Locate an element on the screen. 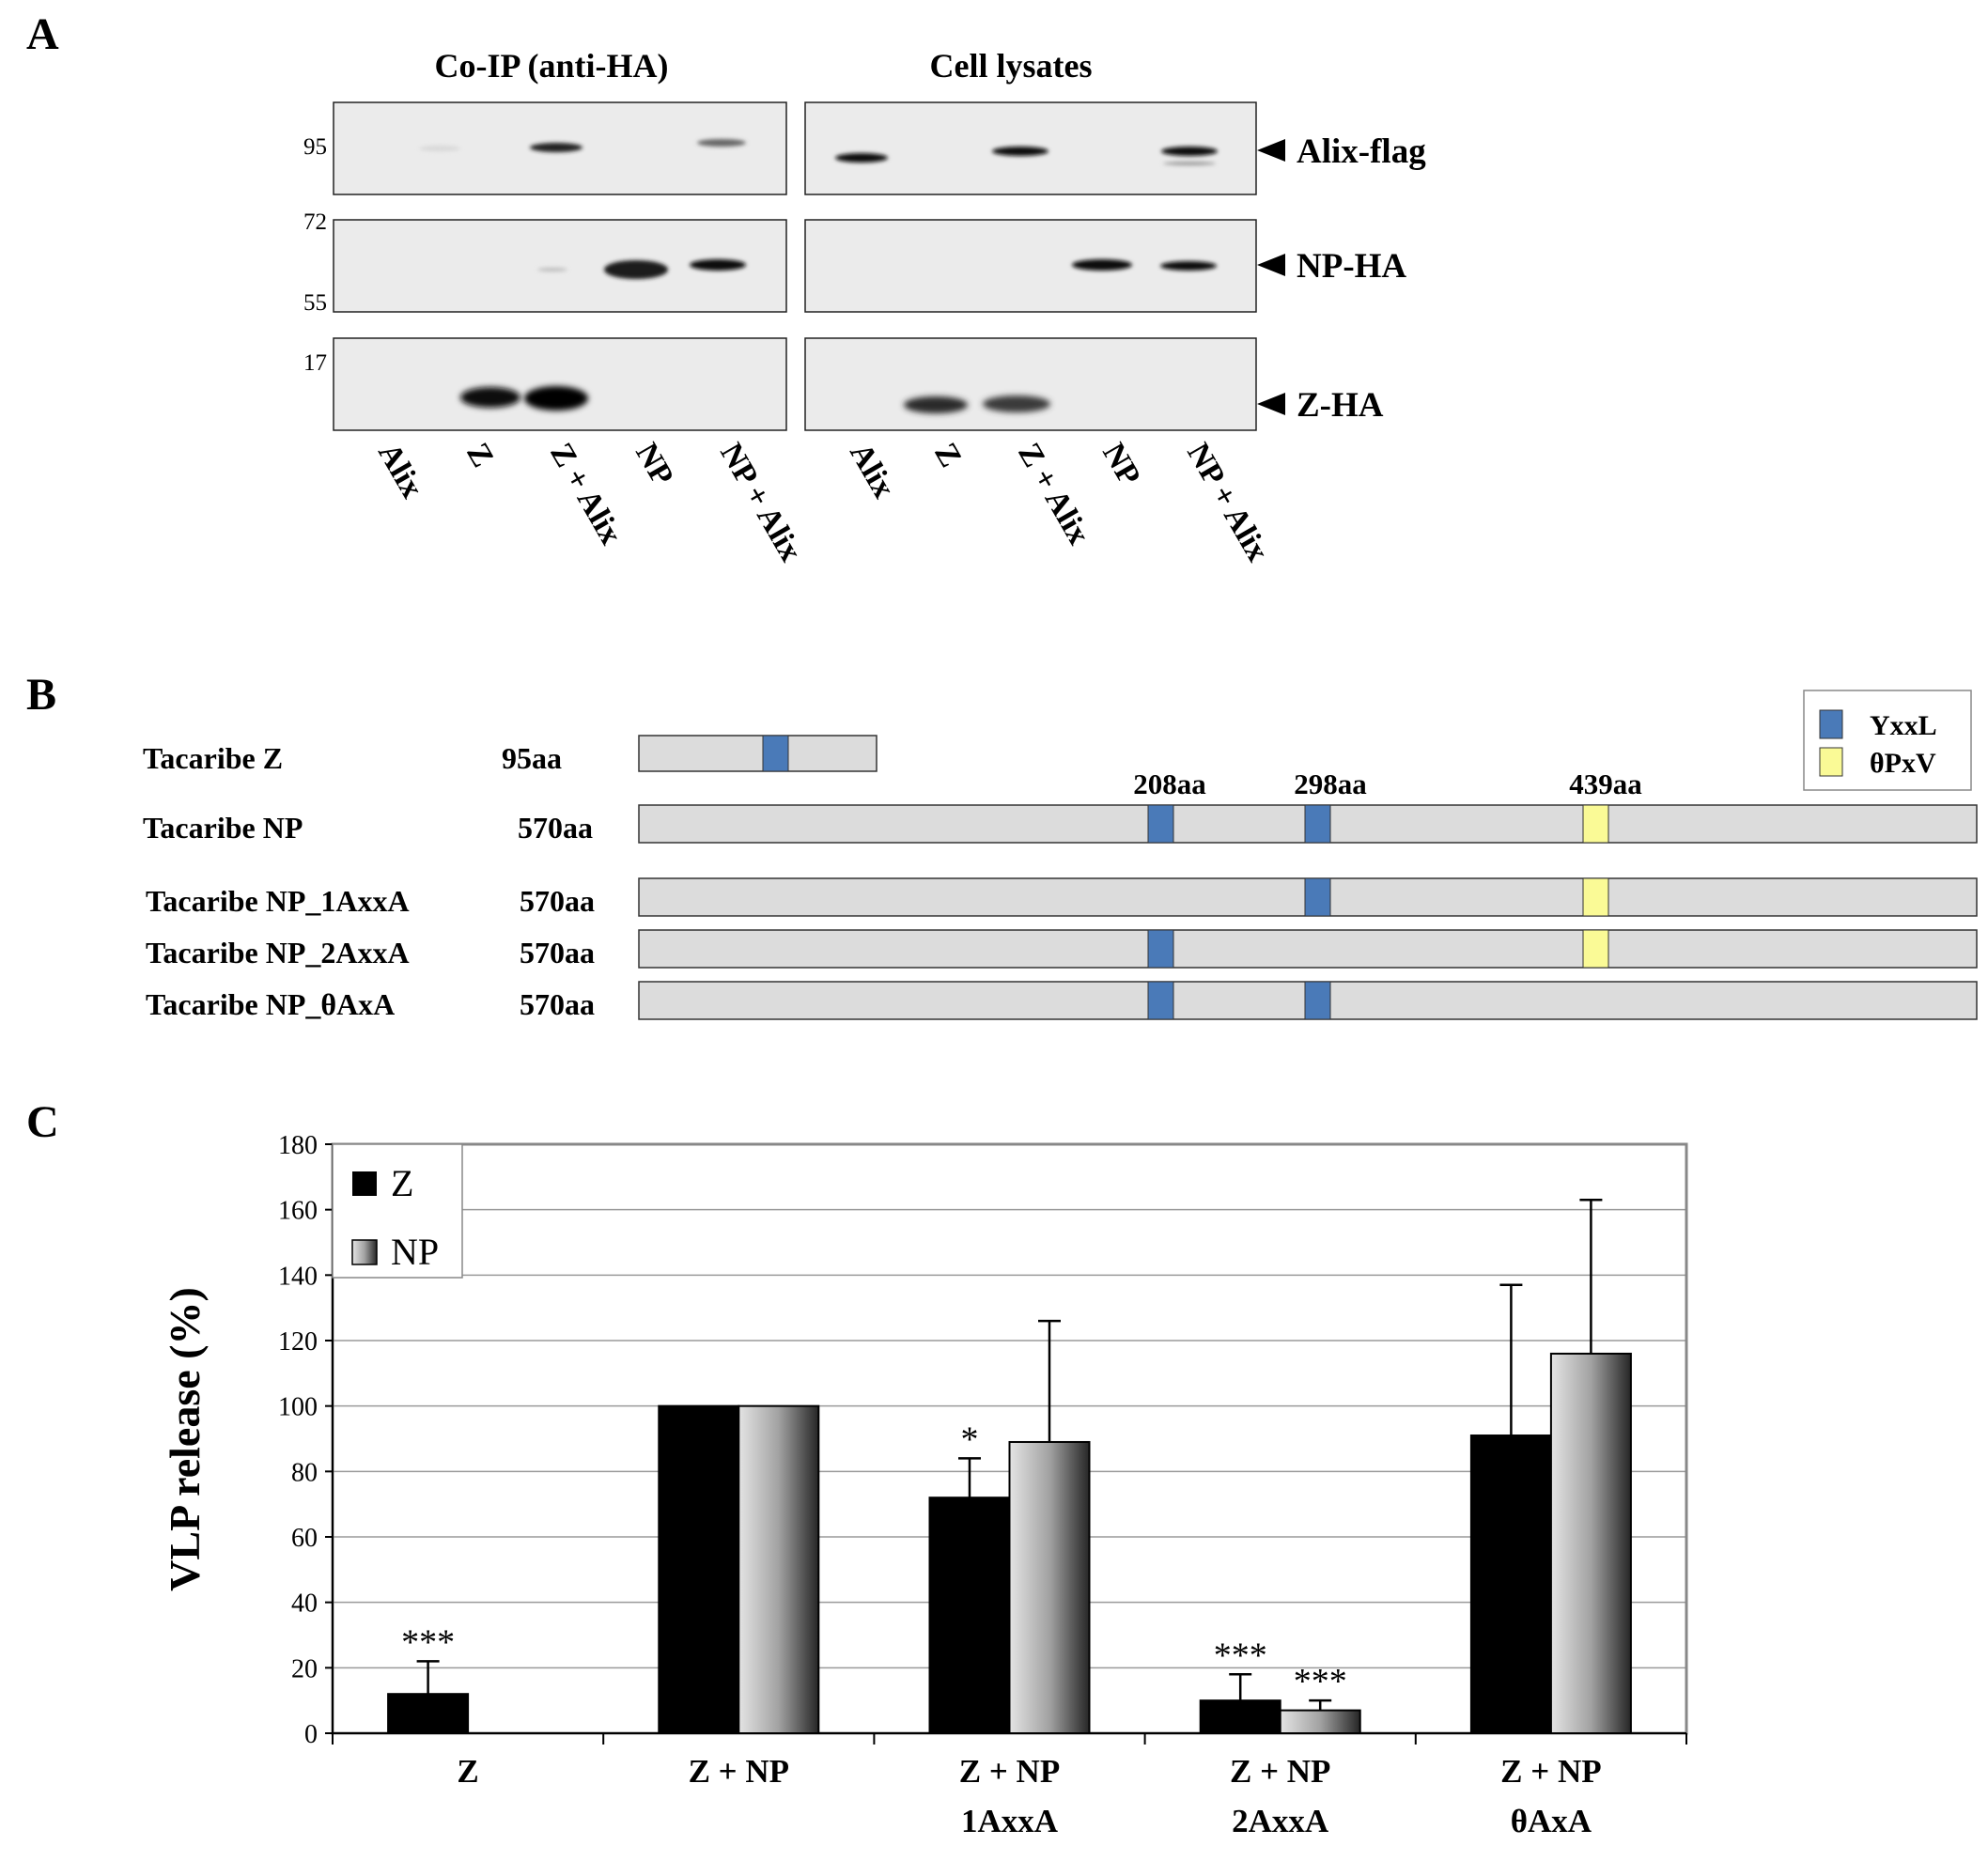 Image resolution: width=1988 pixels, height=1861 pixels. arrowhead-icon is located at coordinates (1271, 404).